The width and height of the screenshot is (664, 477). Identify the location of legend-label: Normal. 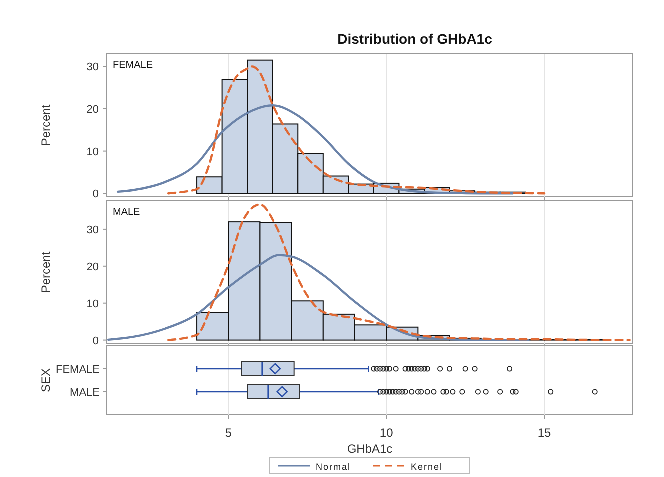
(334, 467).